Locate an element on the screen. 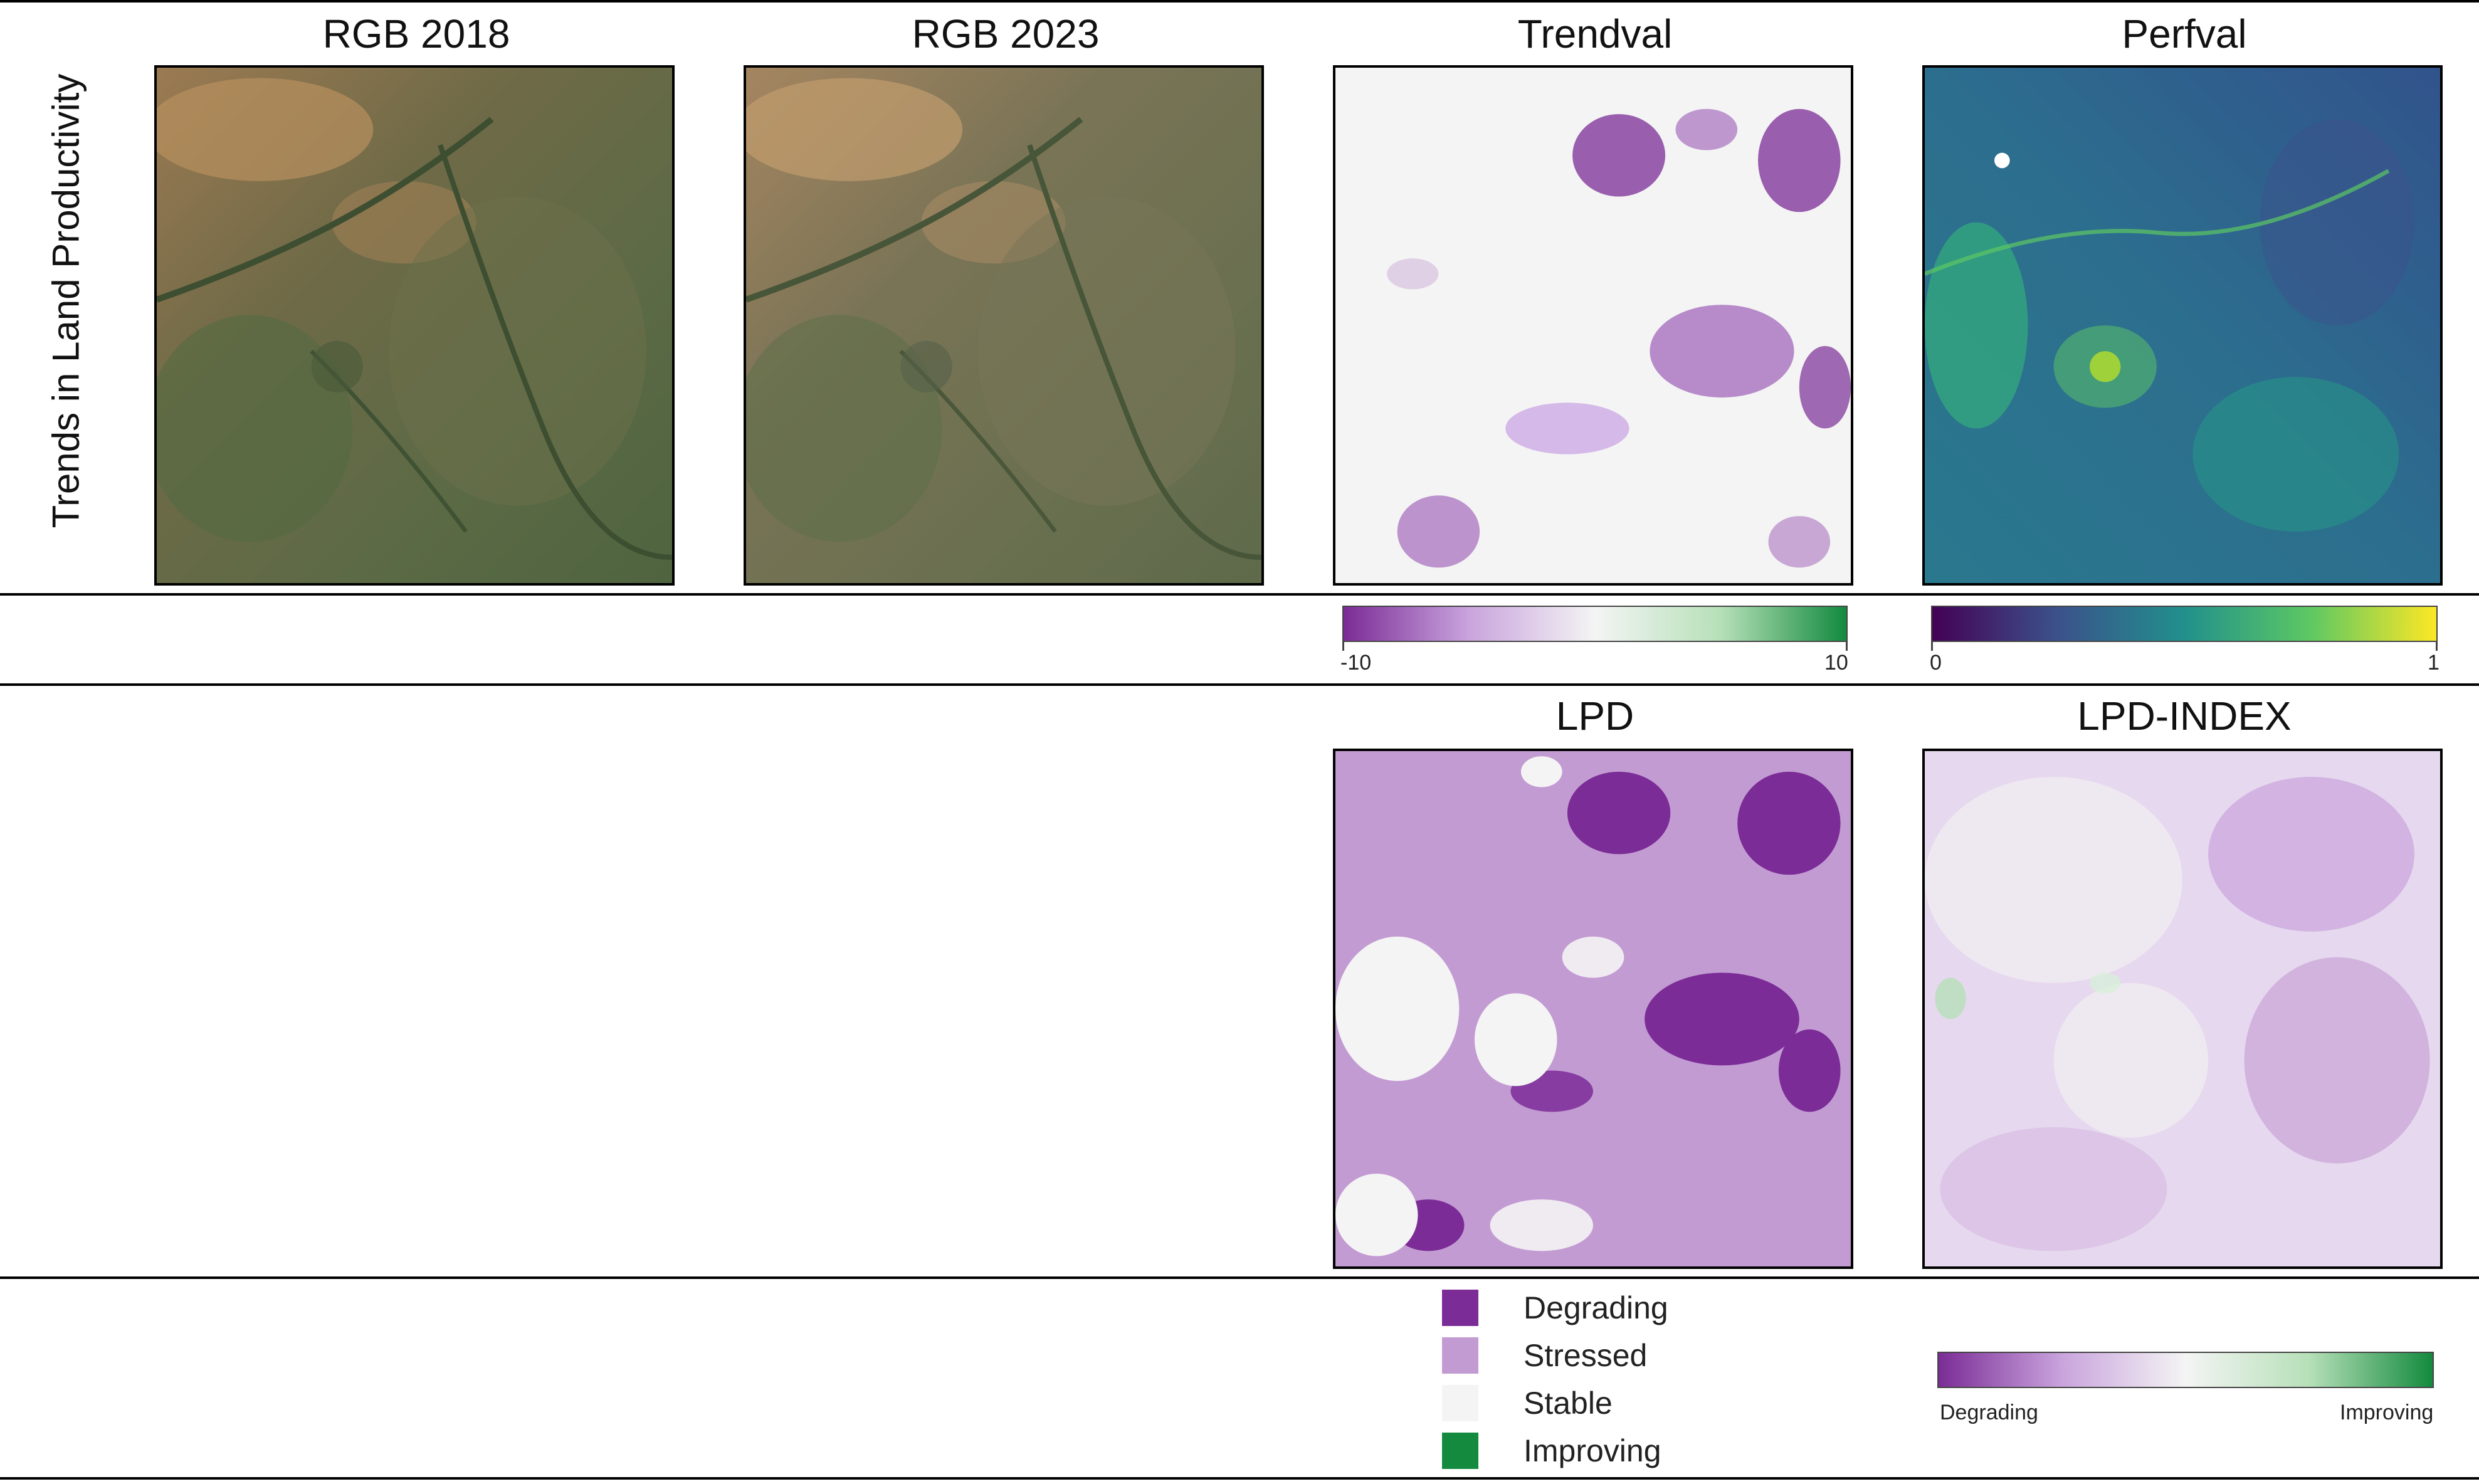 This screenshot has height=1484, width=2479. lpd-legend-improving: Improving is located at coordinates (1552, 1451).